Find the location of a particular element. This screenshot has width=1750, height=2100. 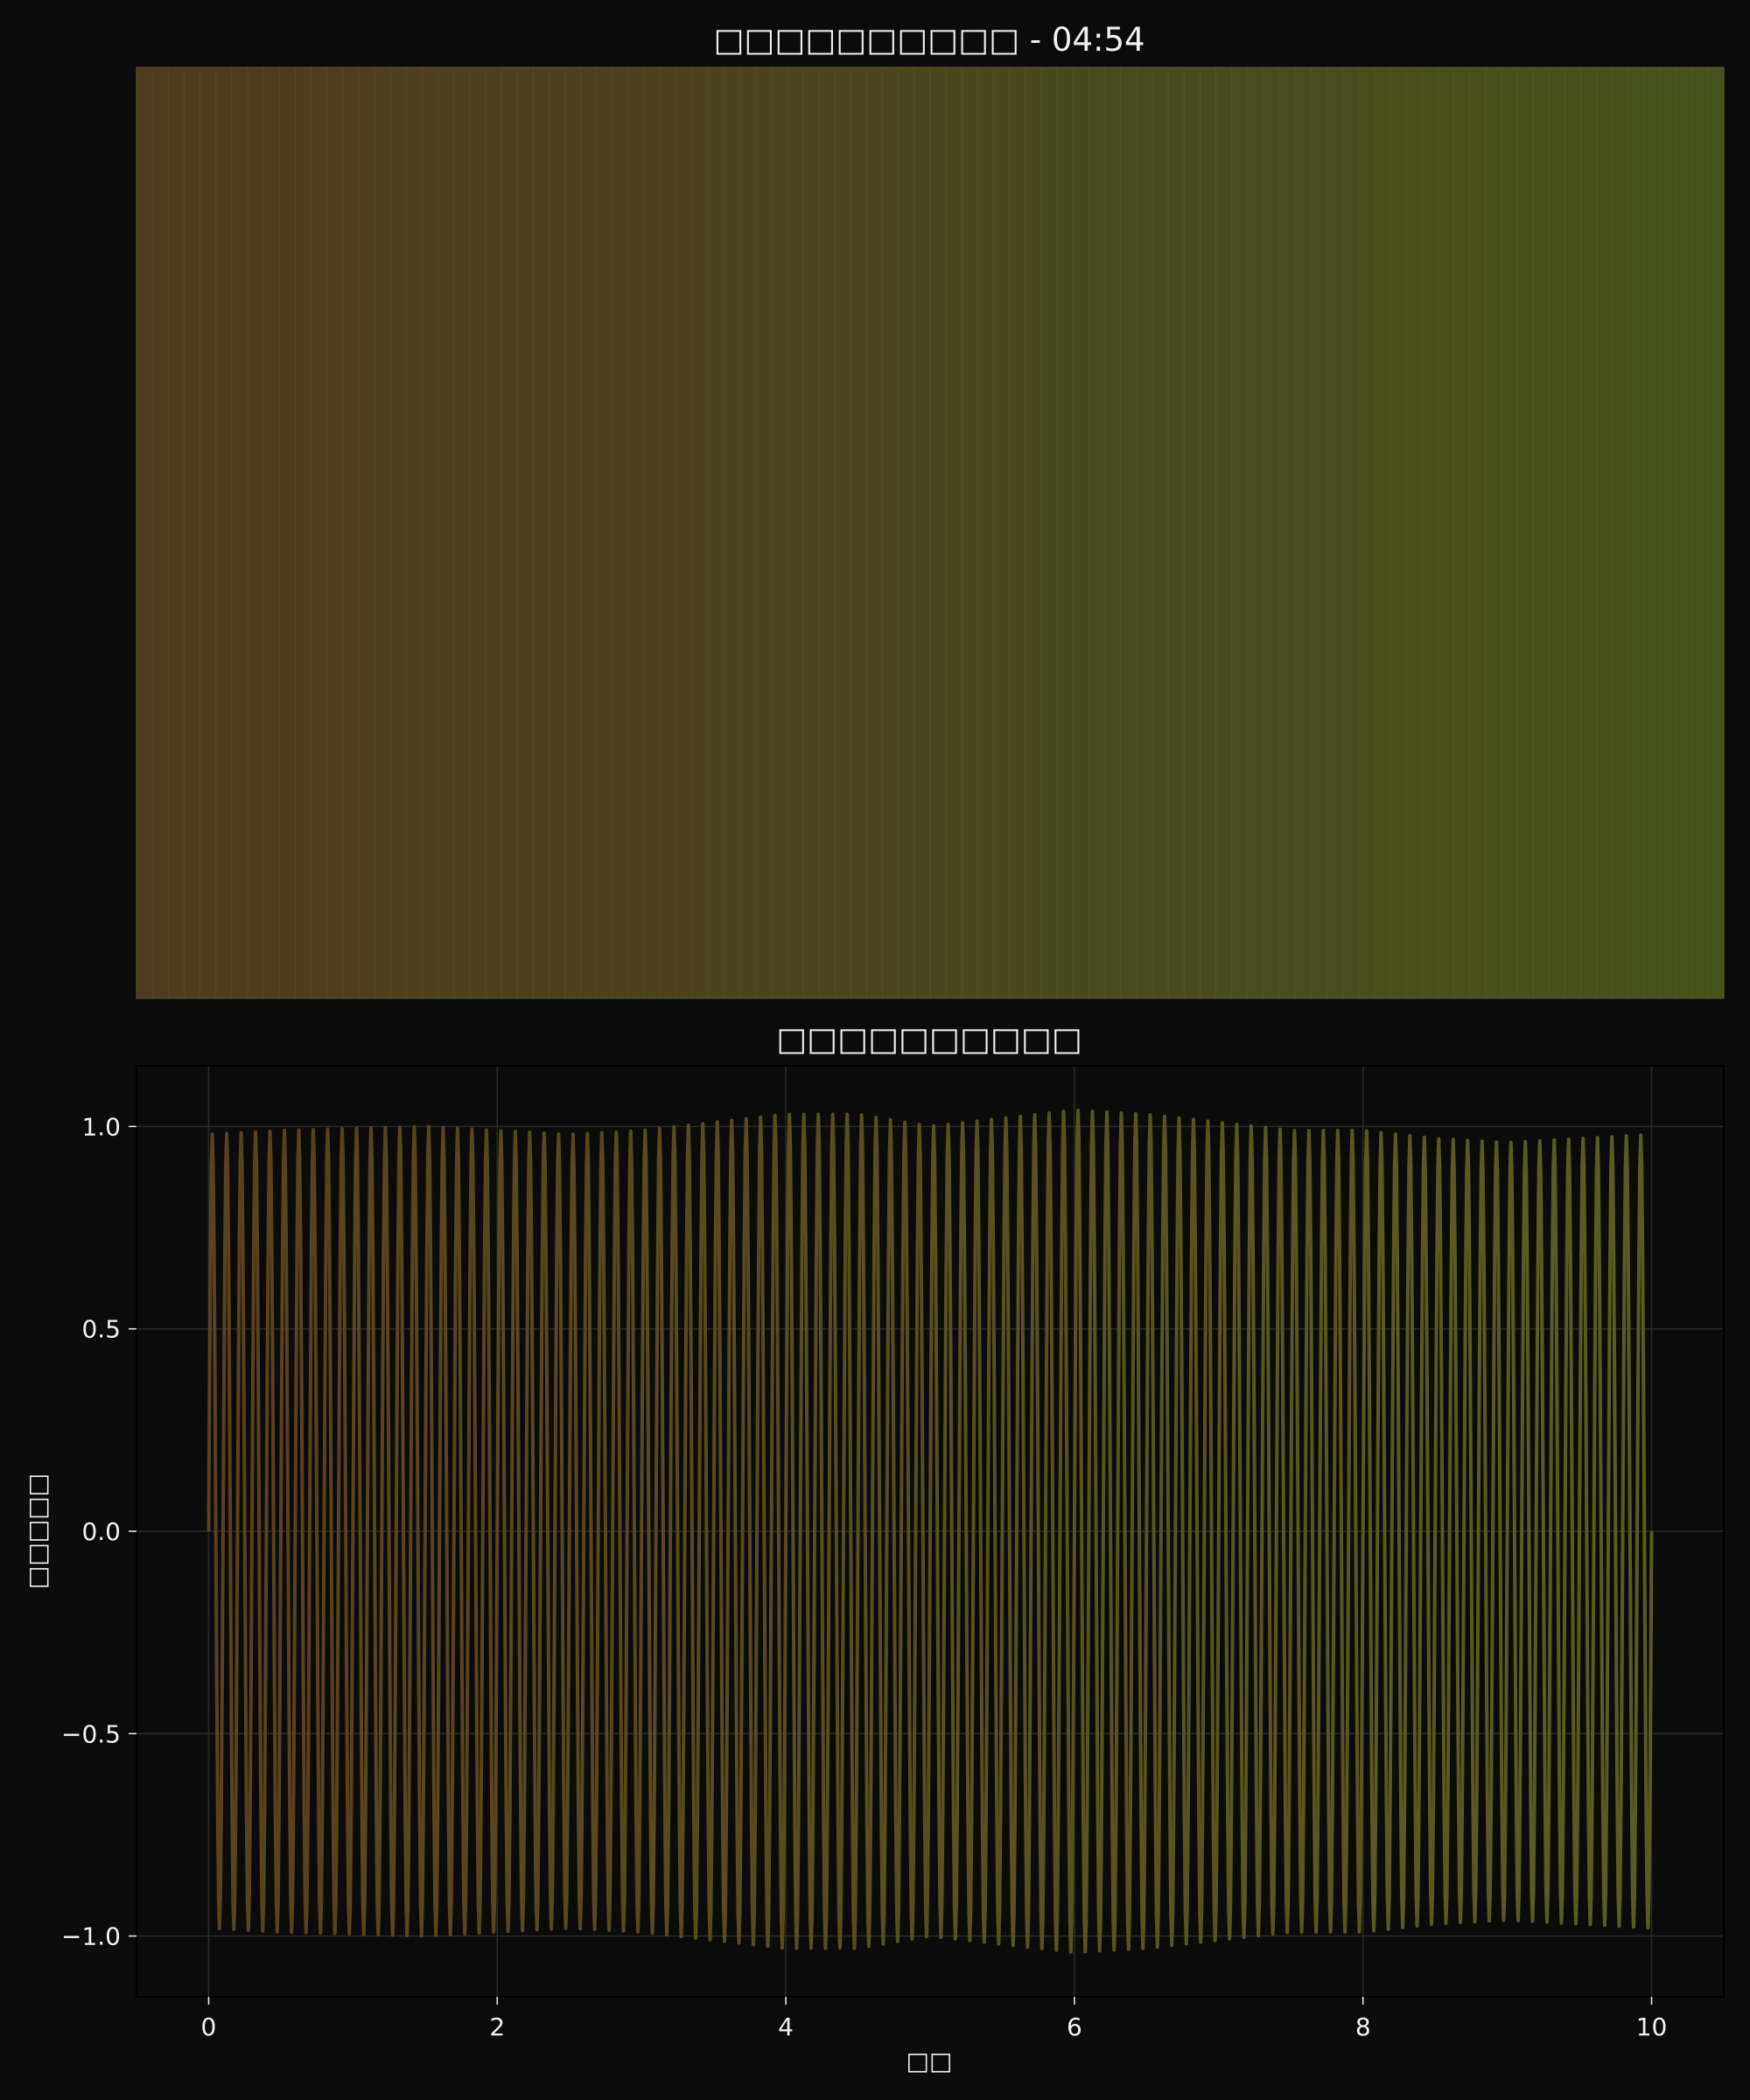

waveform-title: □□□□□□□□□□ is located at coordinates (929, 1039).